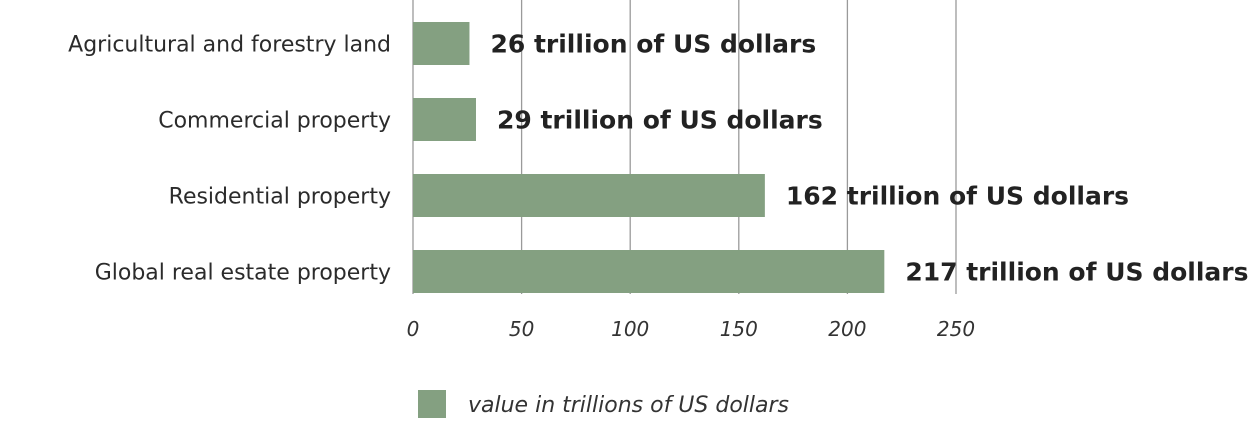 The width and height of the screenshot is (1256, 438). Describe the element at coordinates (521, 329) in the screenshot. I see `x-tick-label-50: 50` at that location.